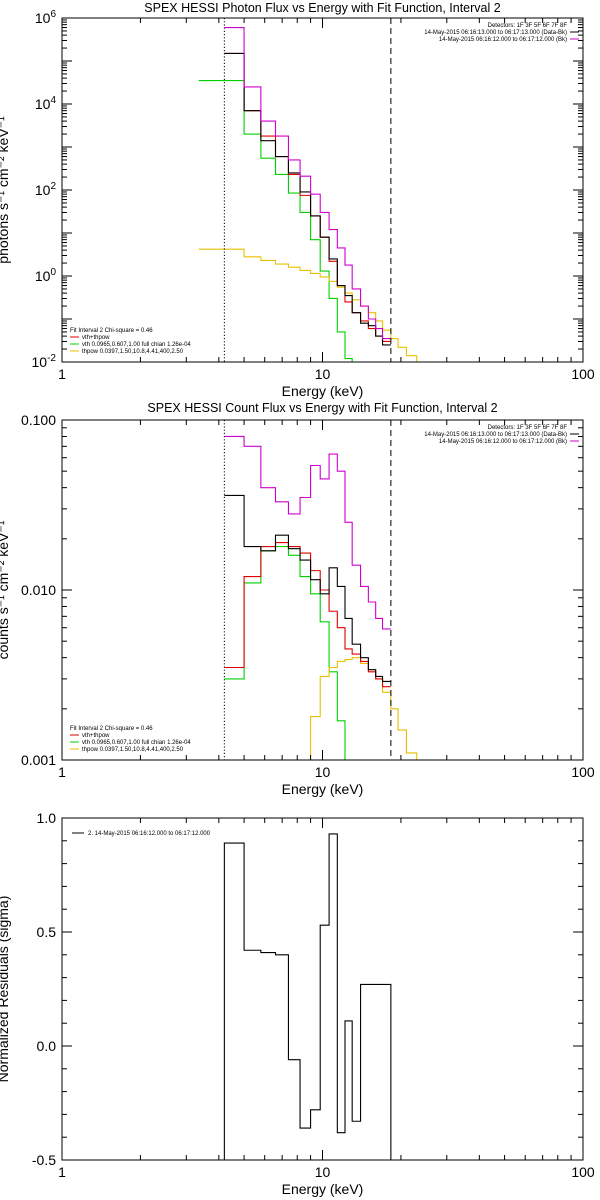 The image size is (600, 1200). What do you see at coordinates (53, 14) in the screenshot?
I see `y-tick-exponent: 6` at bounding box center [53, 14].